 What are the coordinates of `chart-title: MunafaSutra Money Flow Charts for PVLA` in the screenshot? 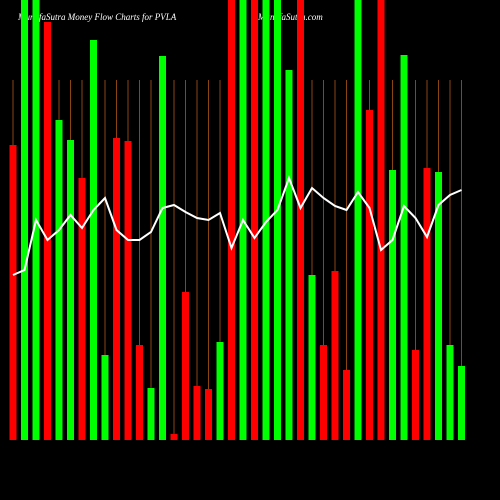 It's located at (97, 17).